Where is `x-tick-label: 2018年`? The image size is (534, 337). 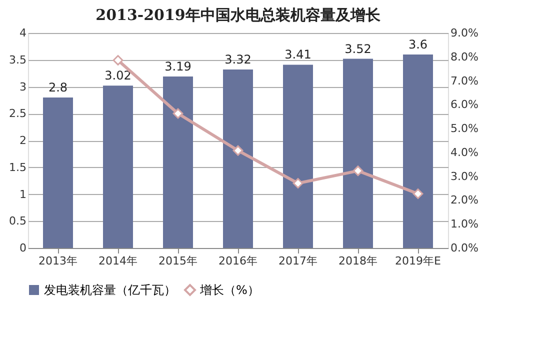 x-tick-label: 2018年 is located at coordinates (358, 261).